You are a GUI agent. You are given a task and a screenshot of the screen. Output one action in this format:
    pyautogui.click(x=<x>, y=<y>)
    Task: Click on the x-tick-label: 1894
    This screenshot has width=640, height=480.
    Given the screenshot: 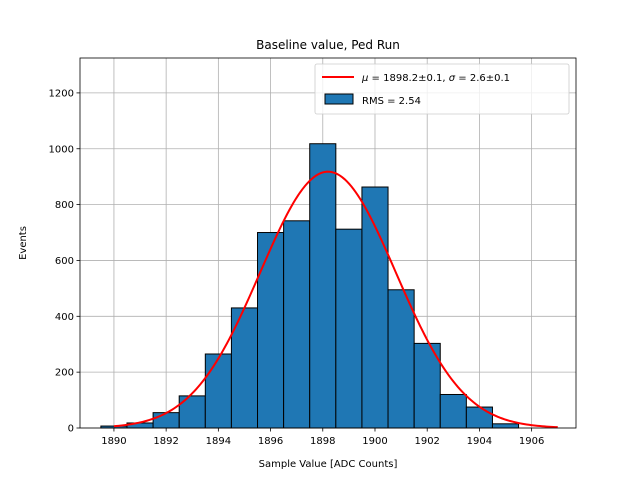 What is the action you would take?
    pyautogui.click(x=218, y=441)
    